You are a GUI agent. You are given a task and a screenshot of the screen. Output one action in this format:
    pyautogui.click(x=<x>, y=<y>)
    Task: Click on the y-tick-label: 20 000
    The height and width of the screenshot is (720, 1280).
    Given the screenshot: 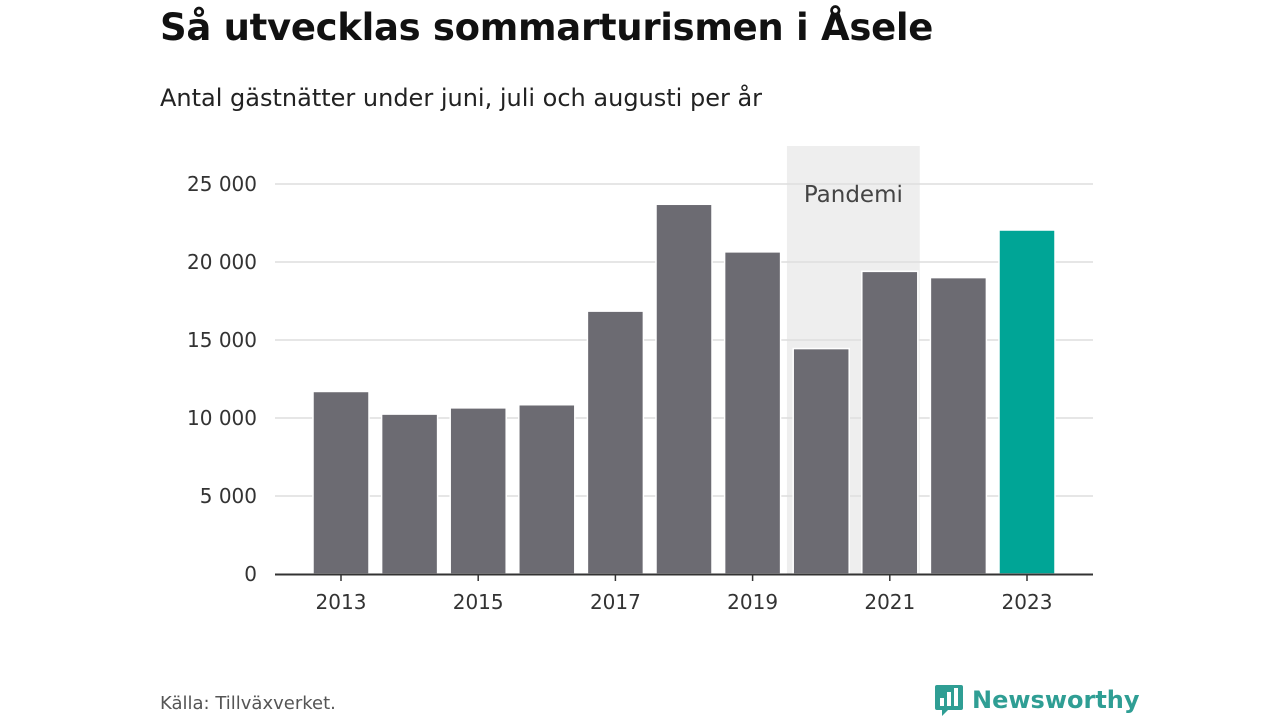 What is the action you would take?
    pyautogui.click(x=222, y=262)
    